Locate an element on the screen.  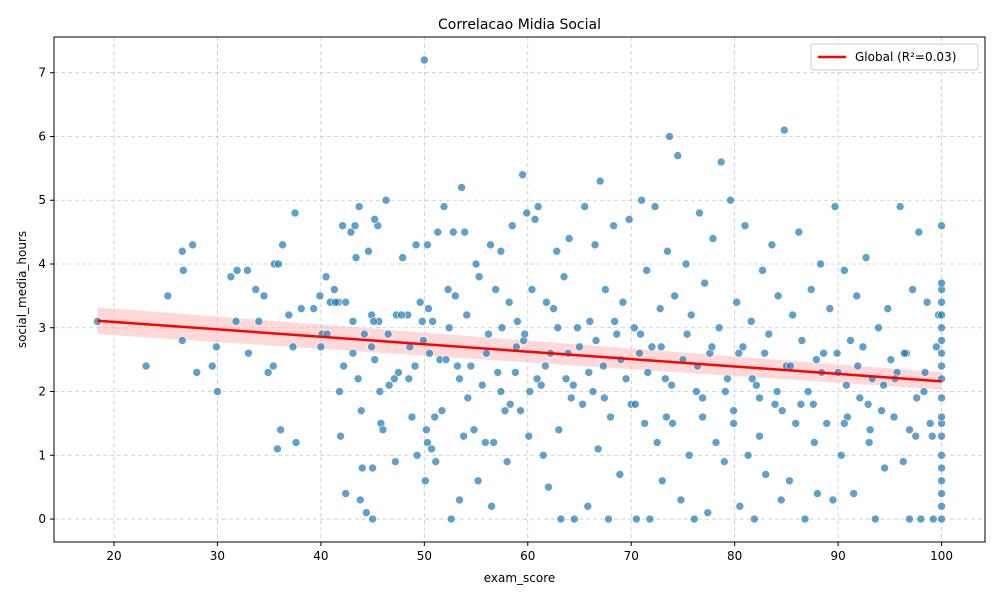
y-tick-label: 2 is located at coordinates (42, 392).